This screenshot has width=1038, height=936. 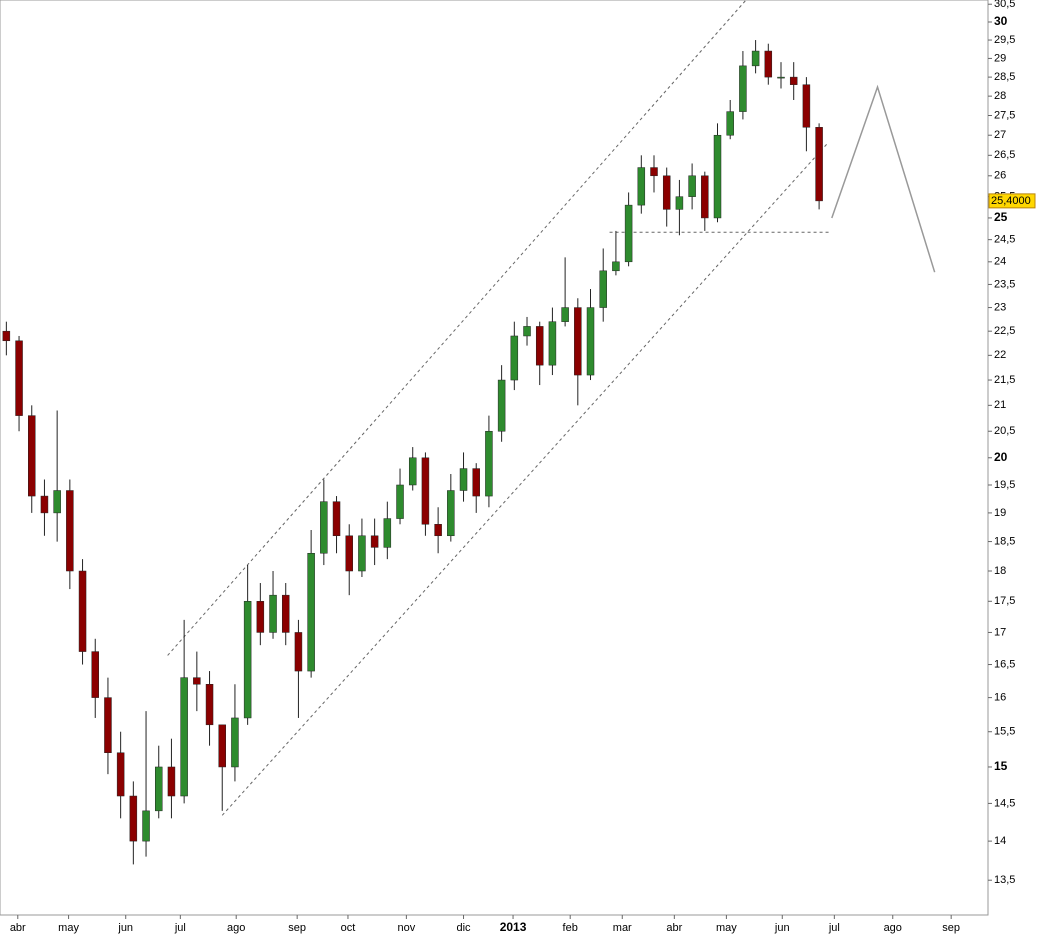 What do you see at coordinates (1000, 632) in the screenshot?
I see `y-tick-label: 17` at bounding box center [1000, 632].